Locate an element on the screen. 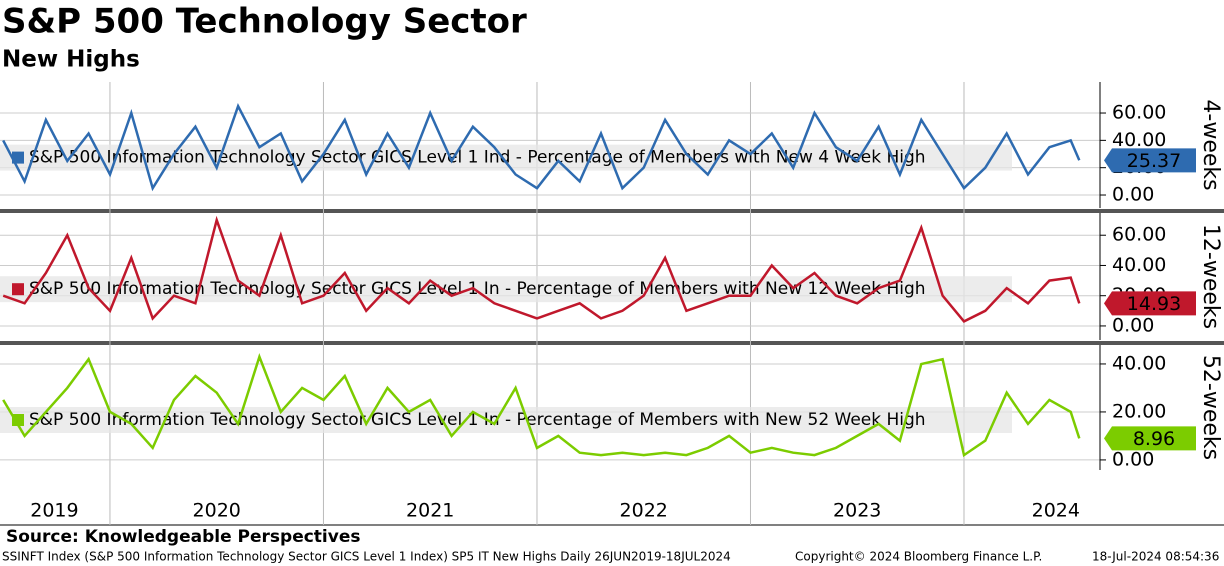  chart-title: S&P 500 Technology Sector is located at coordinates (264, 22).